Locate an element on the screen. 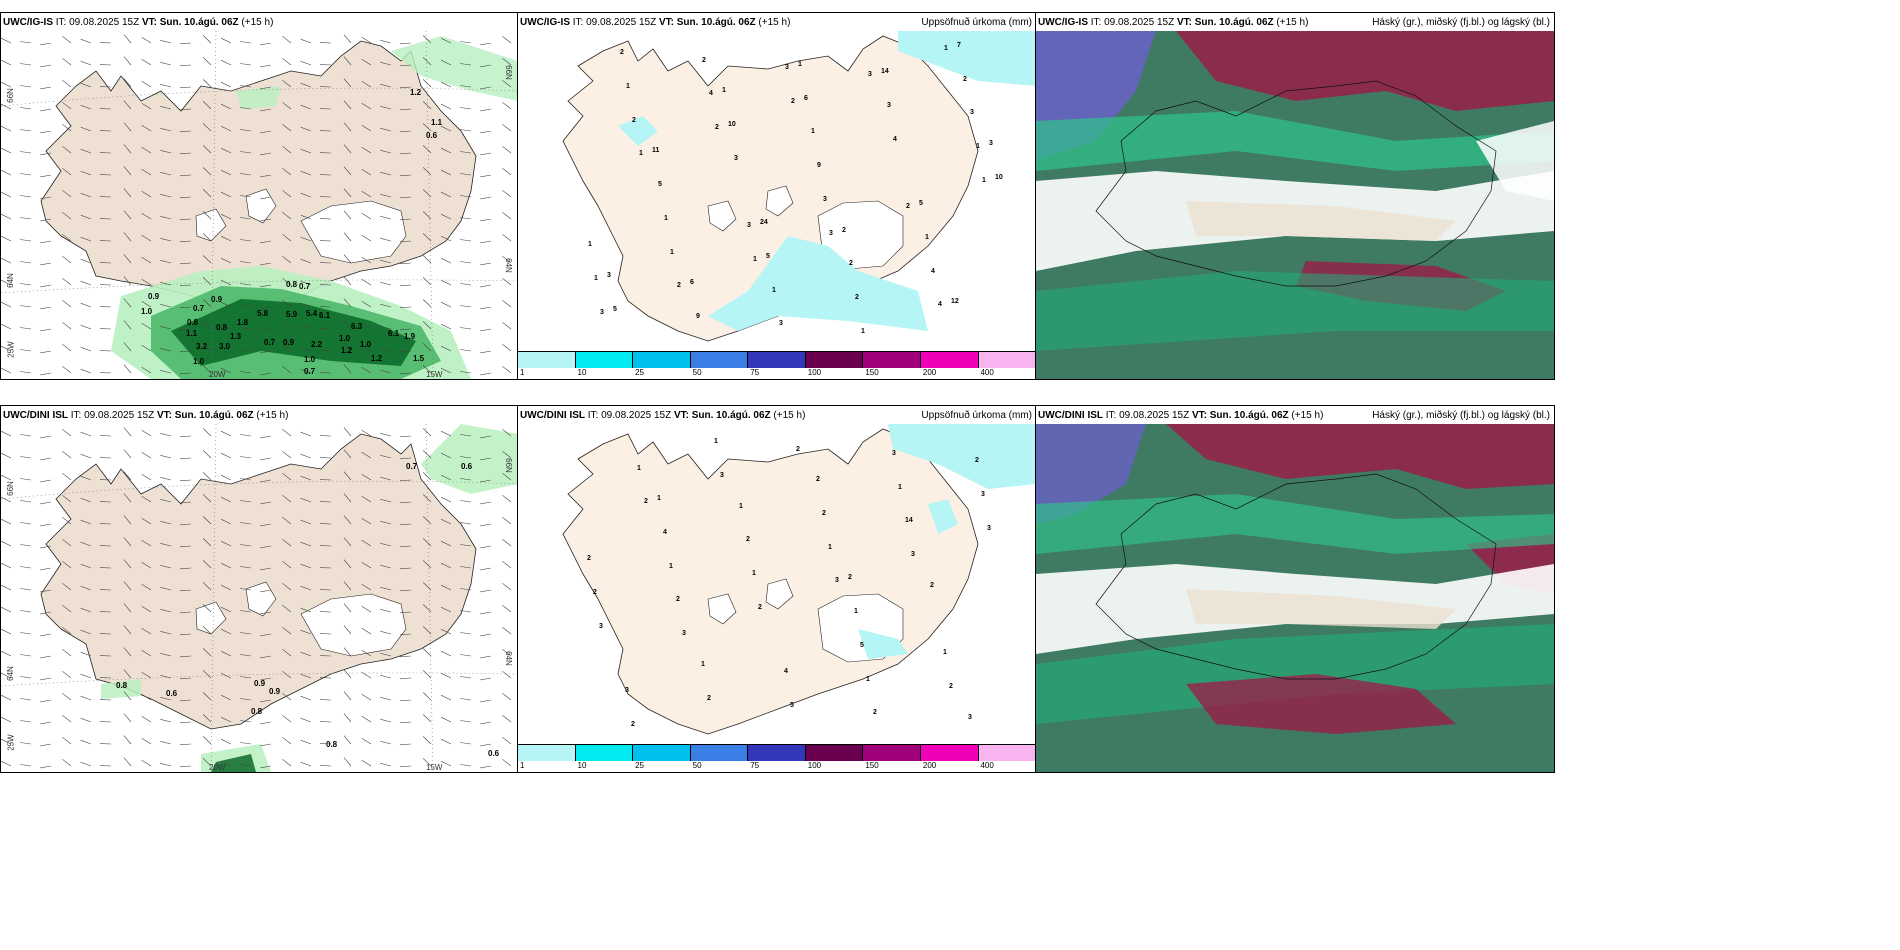 The image size is (1900, 950). precip-value: 5 is located at coordinates (792, 705).